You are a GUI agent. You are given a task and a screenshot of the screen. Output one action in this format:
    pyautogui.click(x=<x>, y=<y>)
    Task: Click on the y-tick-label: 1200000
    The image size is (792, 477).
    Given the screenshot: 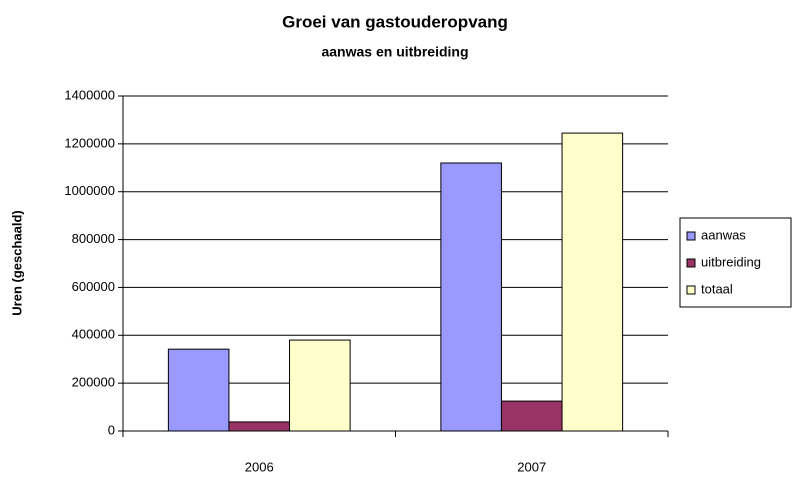 What is the action you would take?
    pyautogui.click(x=89, y=142)
    